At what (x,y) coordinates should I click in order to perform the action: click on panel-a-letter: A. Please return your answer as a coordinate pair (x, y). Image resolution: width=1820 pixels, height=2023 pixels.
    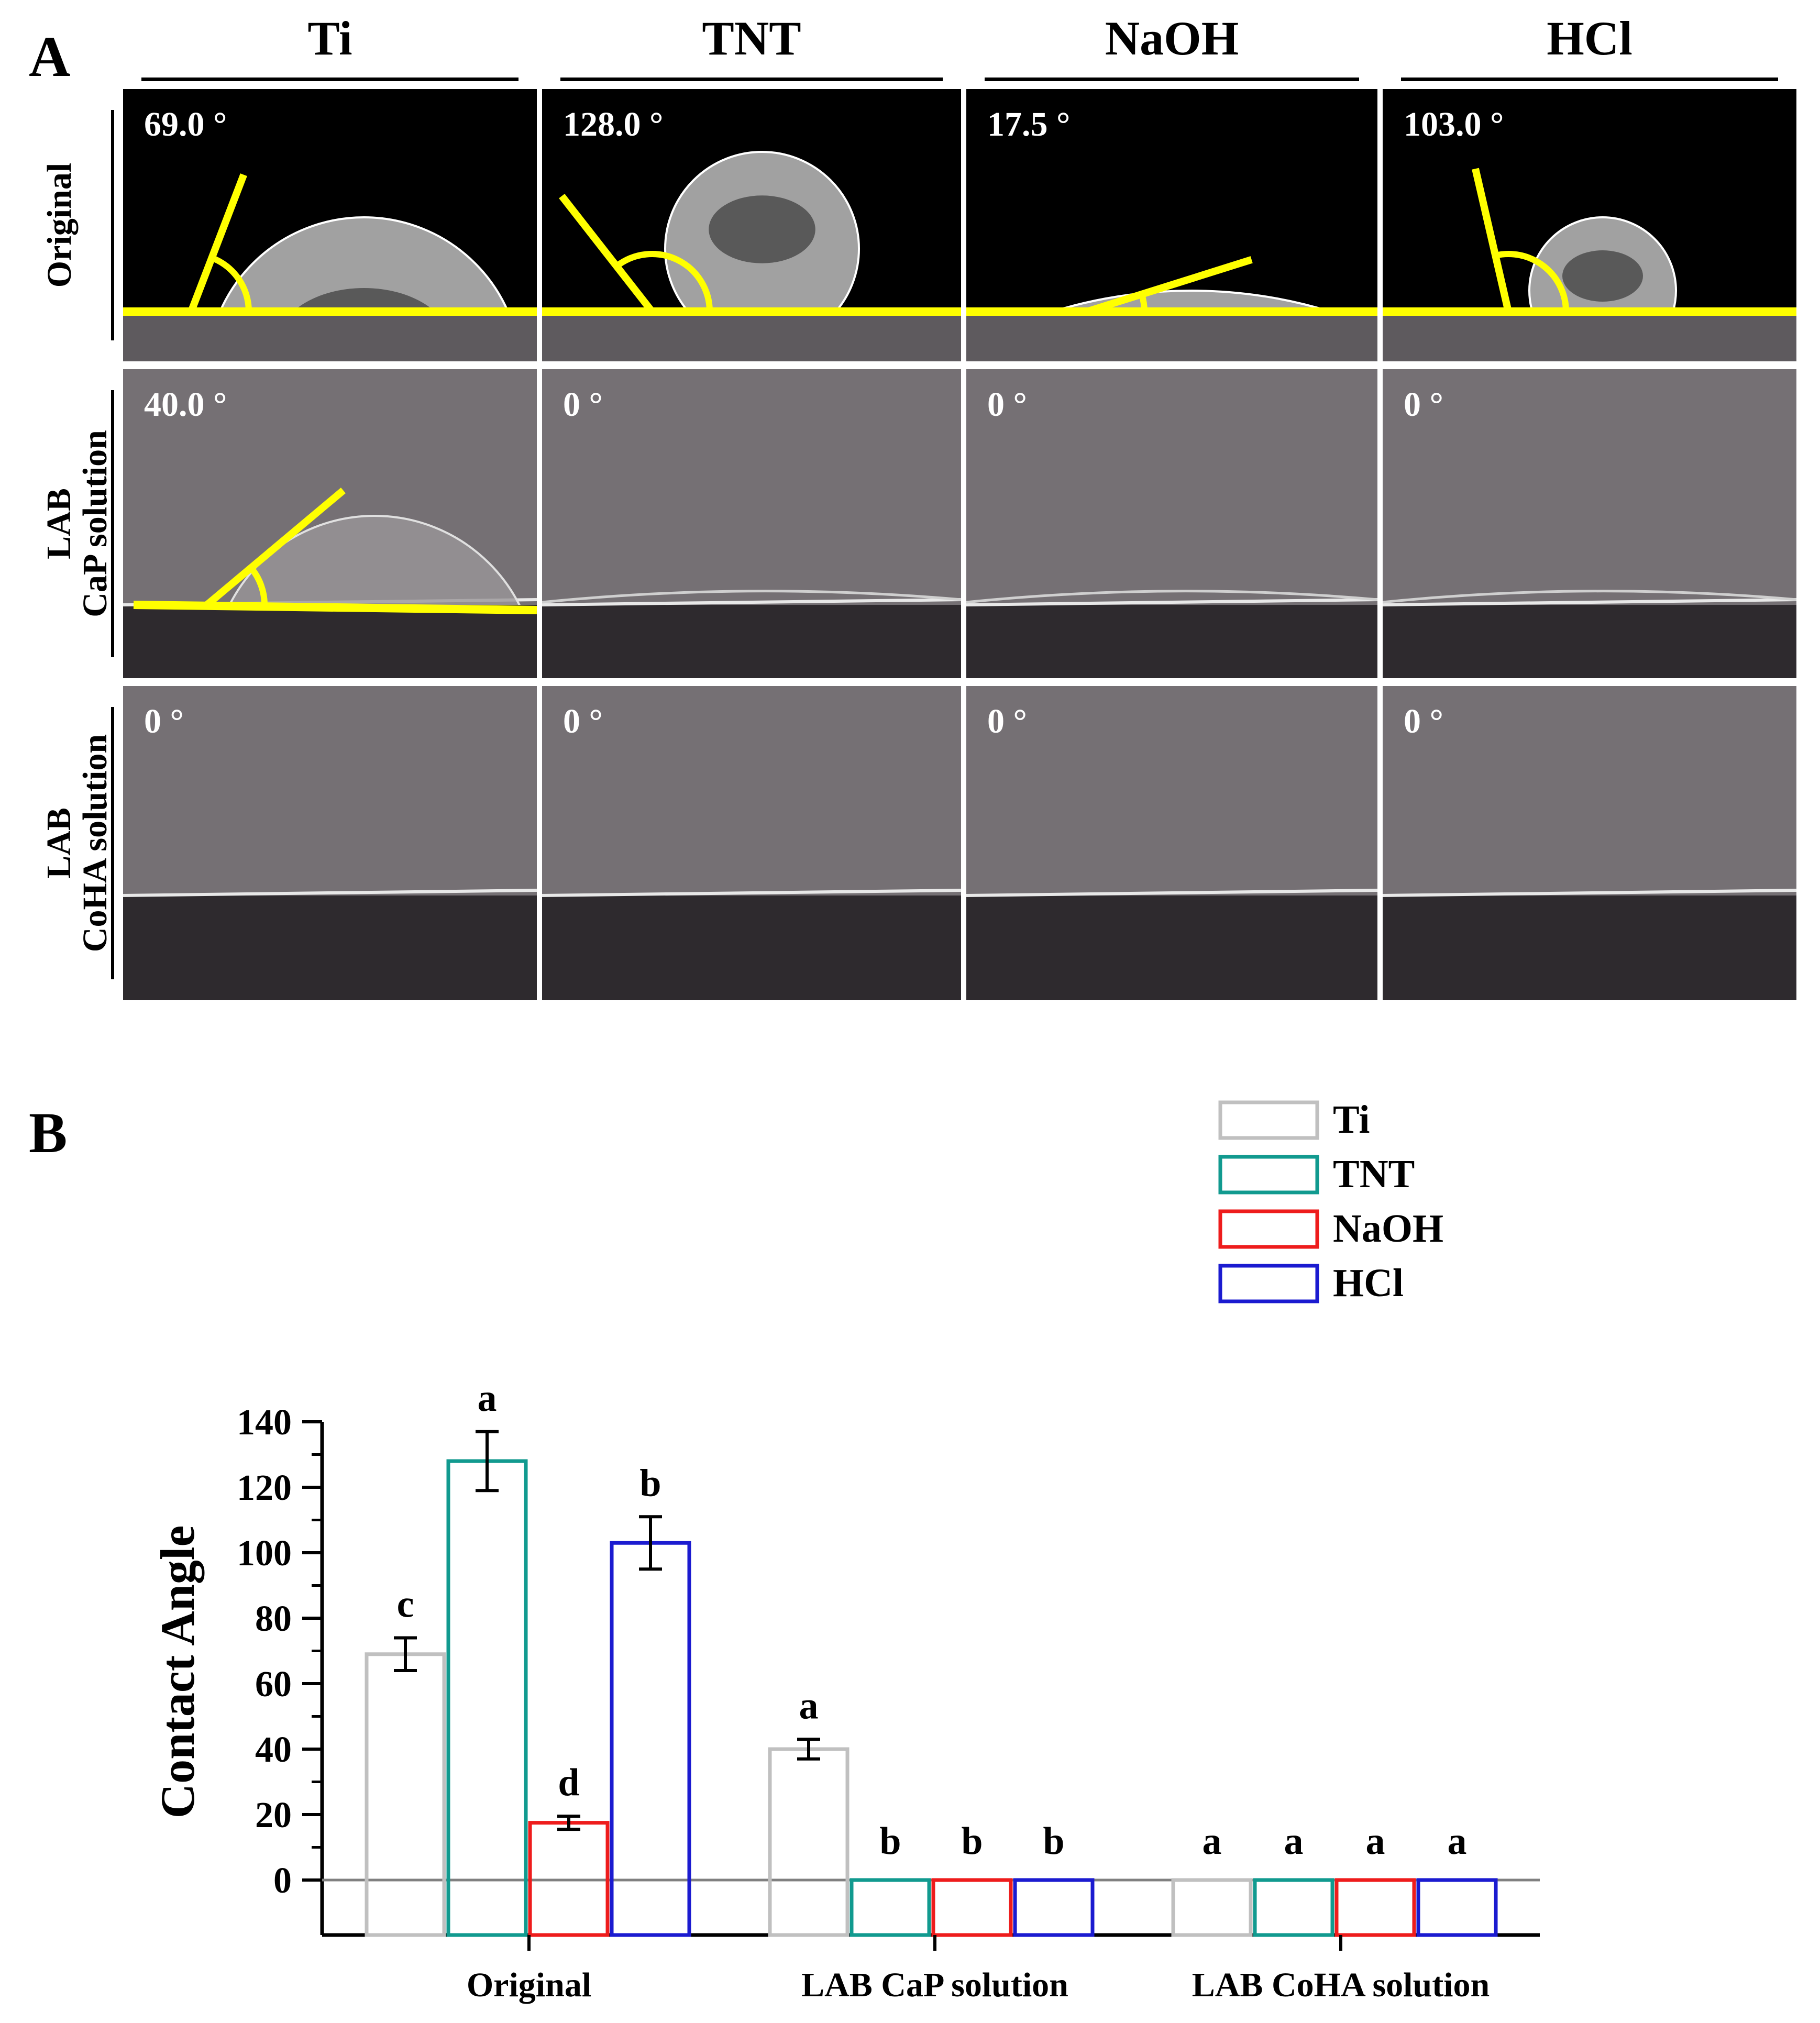
    Looking at the image, I should click on (50, 57).